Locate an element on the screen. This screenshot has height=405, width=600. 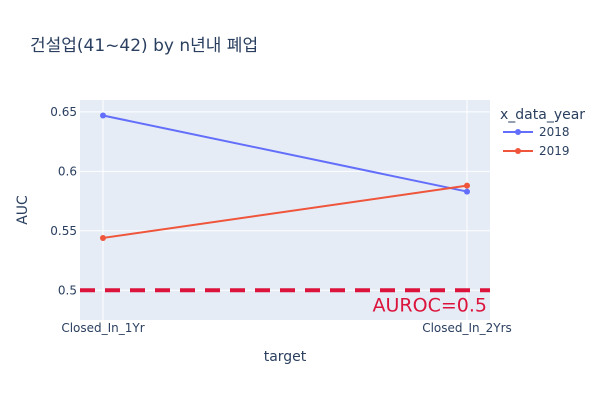
reference-line-group: AUROC=0.5 is located at coordinates (285, 302).